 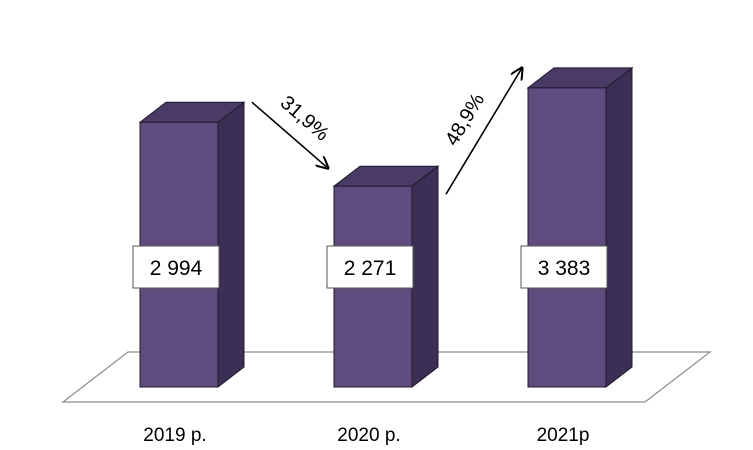 I want to click on growth-label: 31,9%, so click(x=304, y=119).